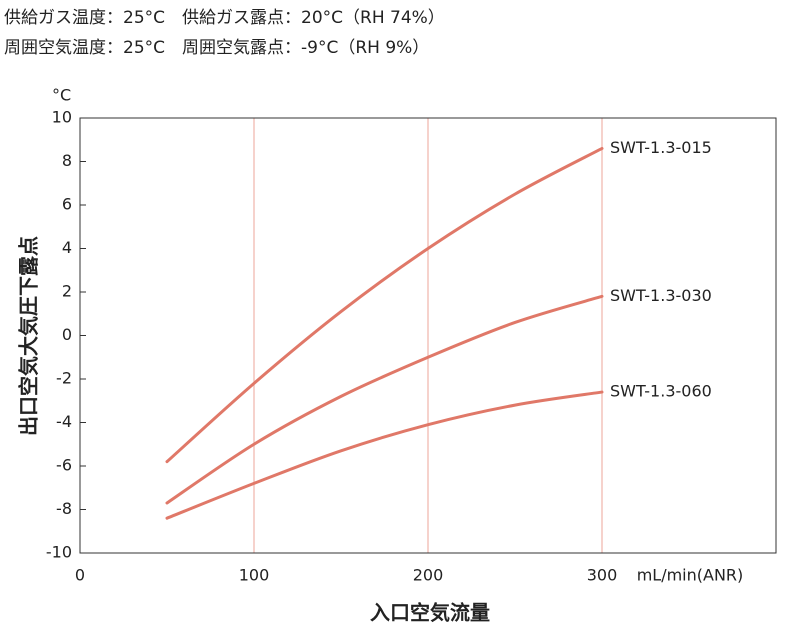 This screenshot has height=639, width=804. Describe the element at coordinates (602, 575) in the screenshot. I see `x-tick-label: 300` at that location.